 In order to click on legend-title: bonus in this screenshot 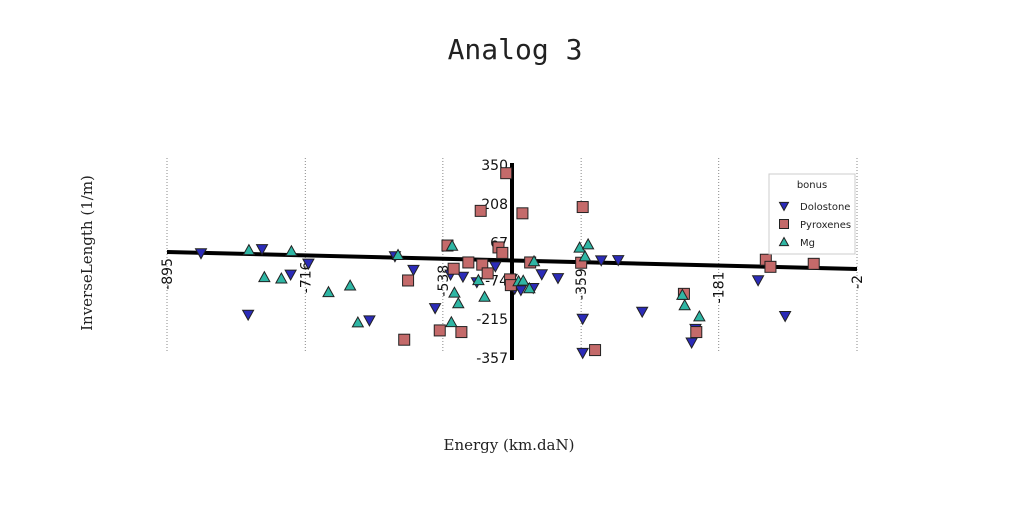, I will do `click(812, 185)`.